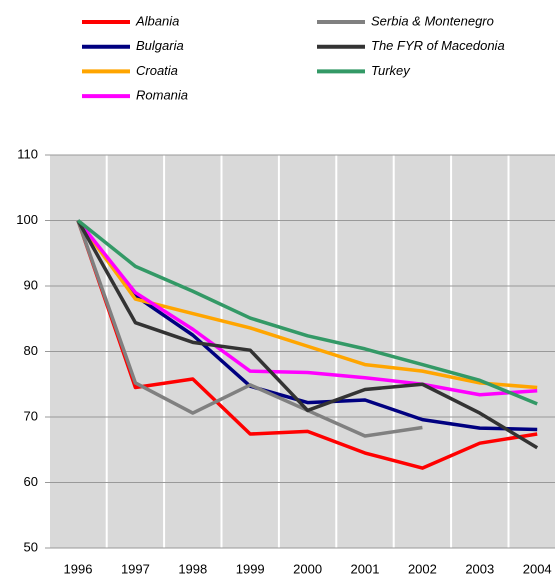 This screenshot has height=579, width=555. What do you see at coordinates (537, 568) in the screenshot?
I see `x-tick-label: 2004` at bounding box center [537, 568].